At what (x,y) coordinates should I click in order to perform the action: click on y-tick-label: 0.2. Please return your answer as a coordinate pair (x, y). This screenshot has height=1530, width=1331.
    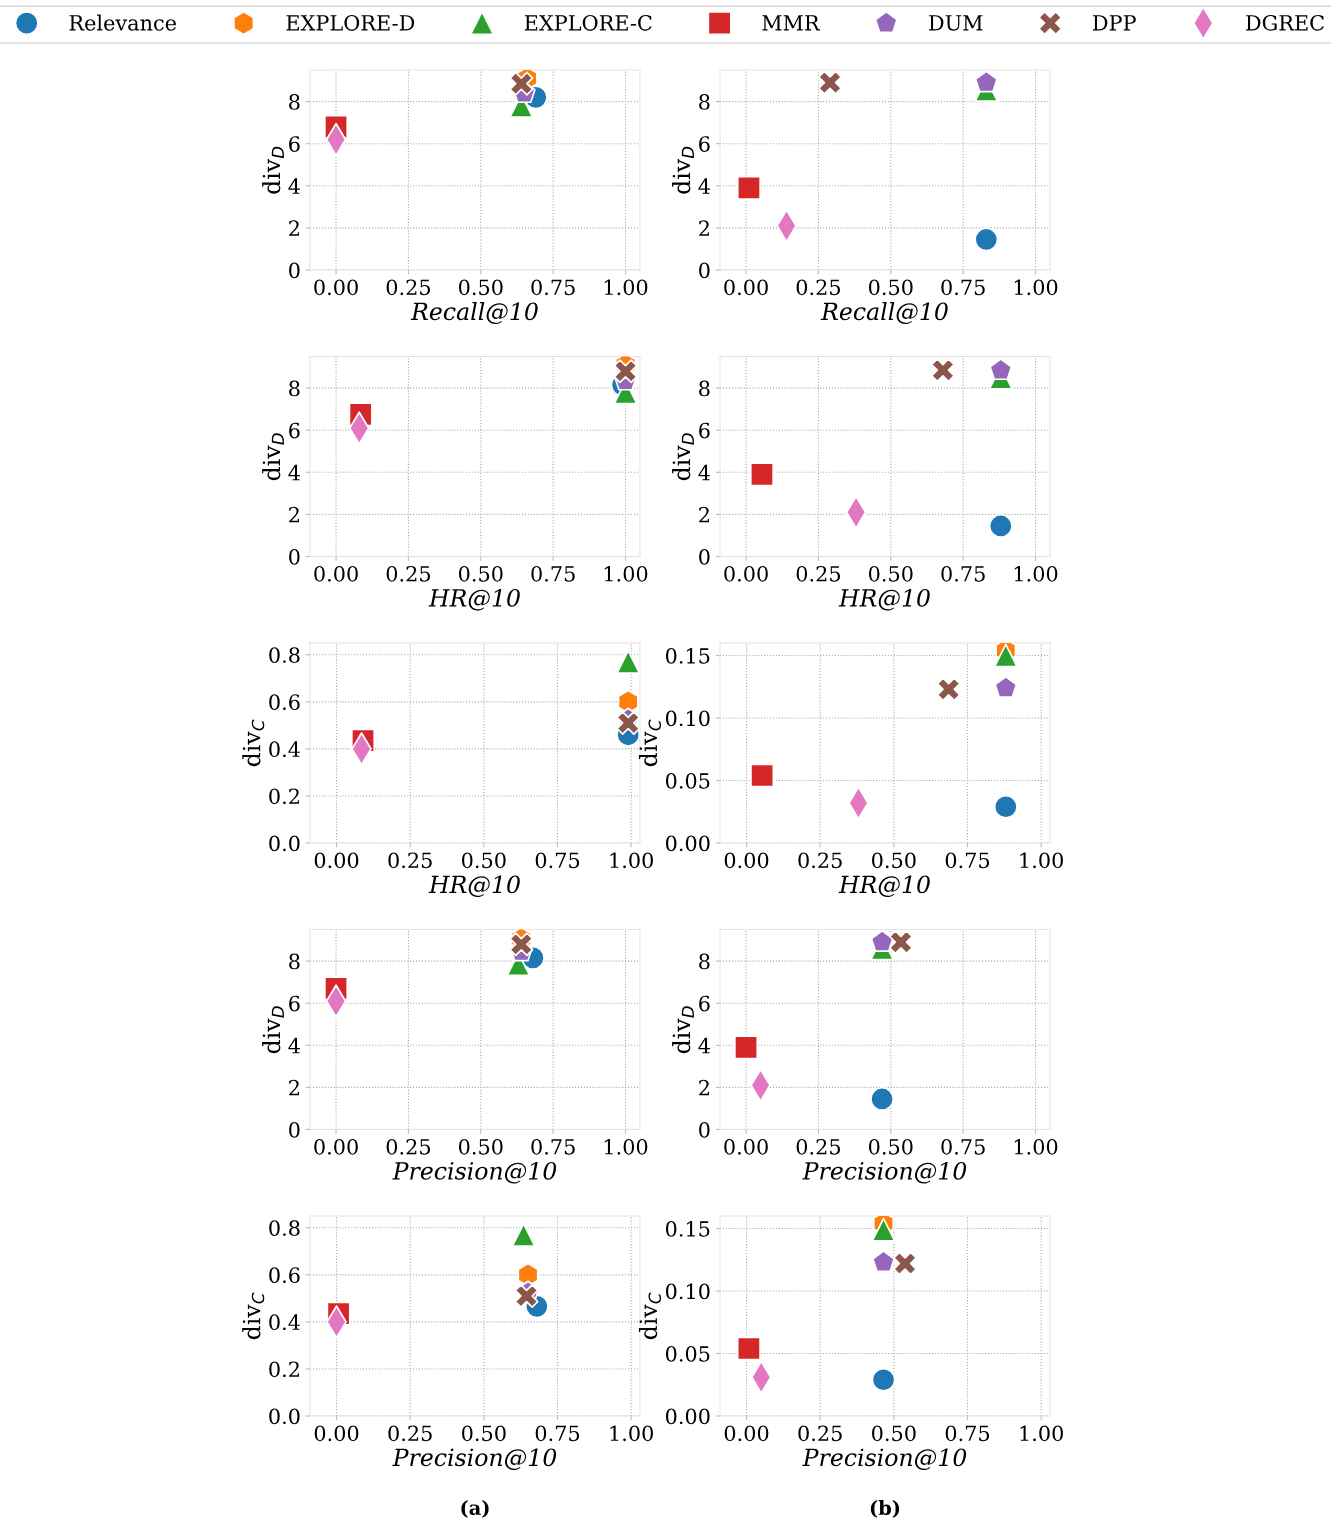
    Looking at the image, I should click on (284, 796).